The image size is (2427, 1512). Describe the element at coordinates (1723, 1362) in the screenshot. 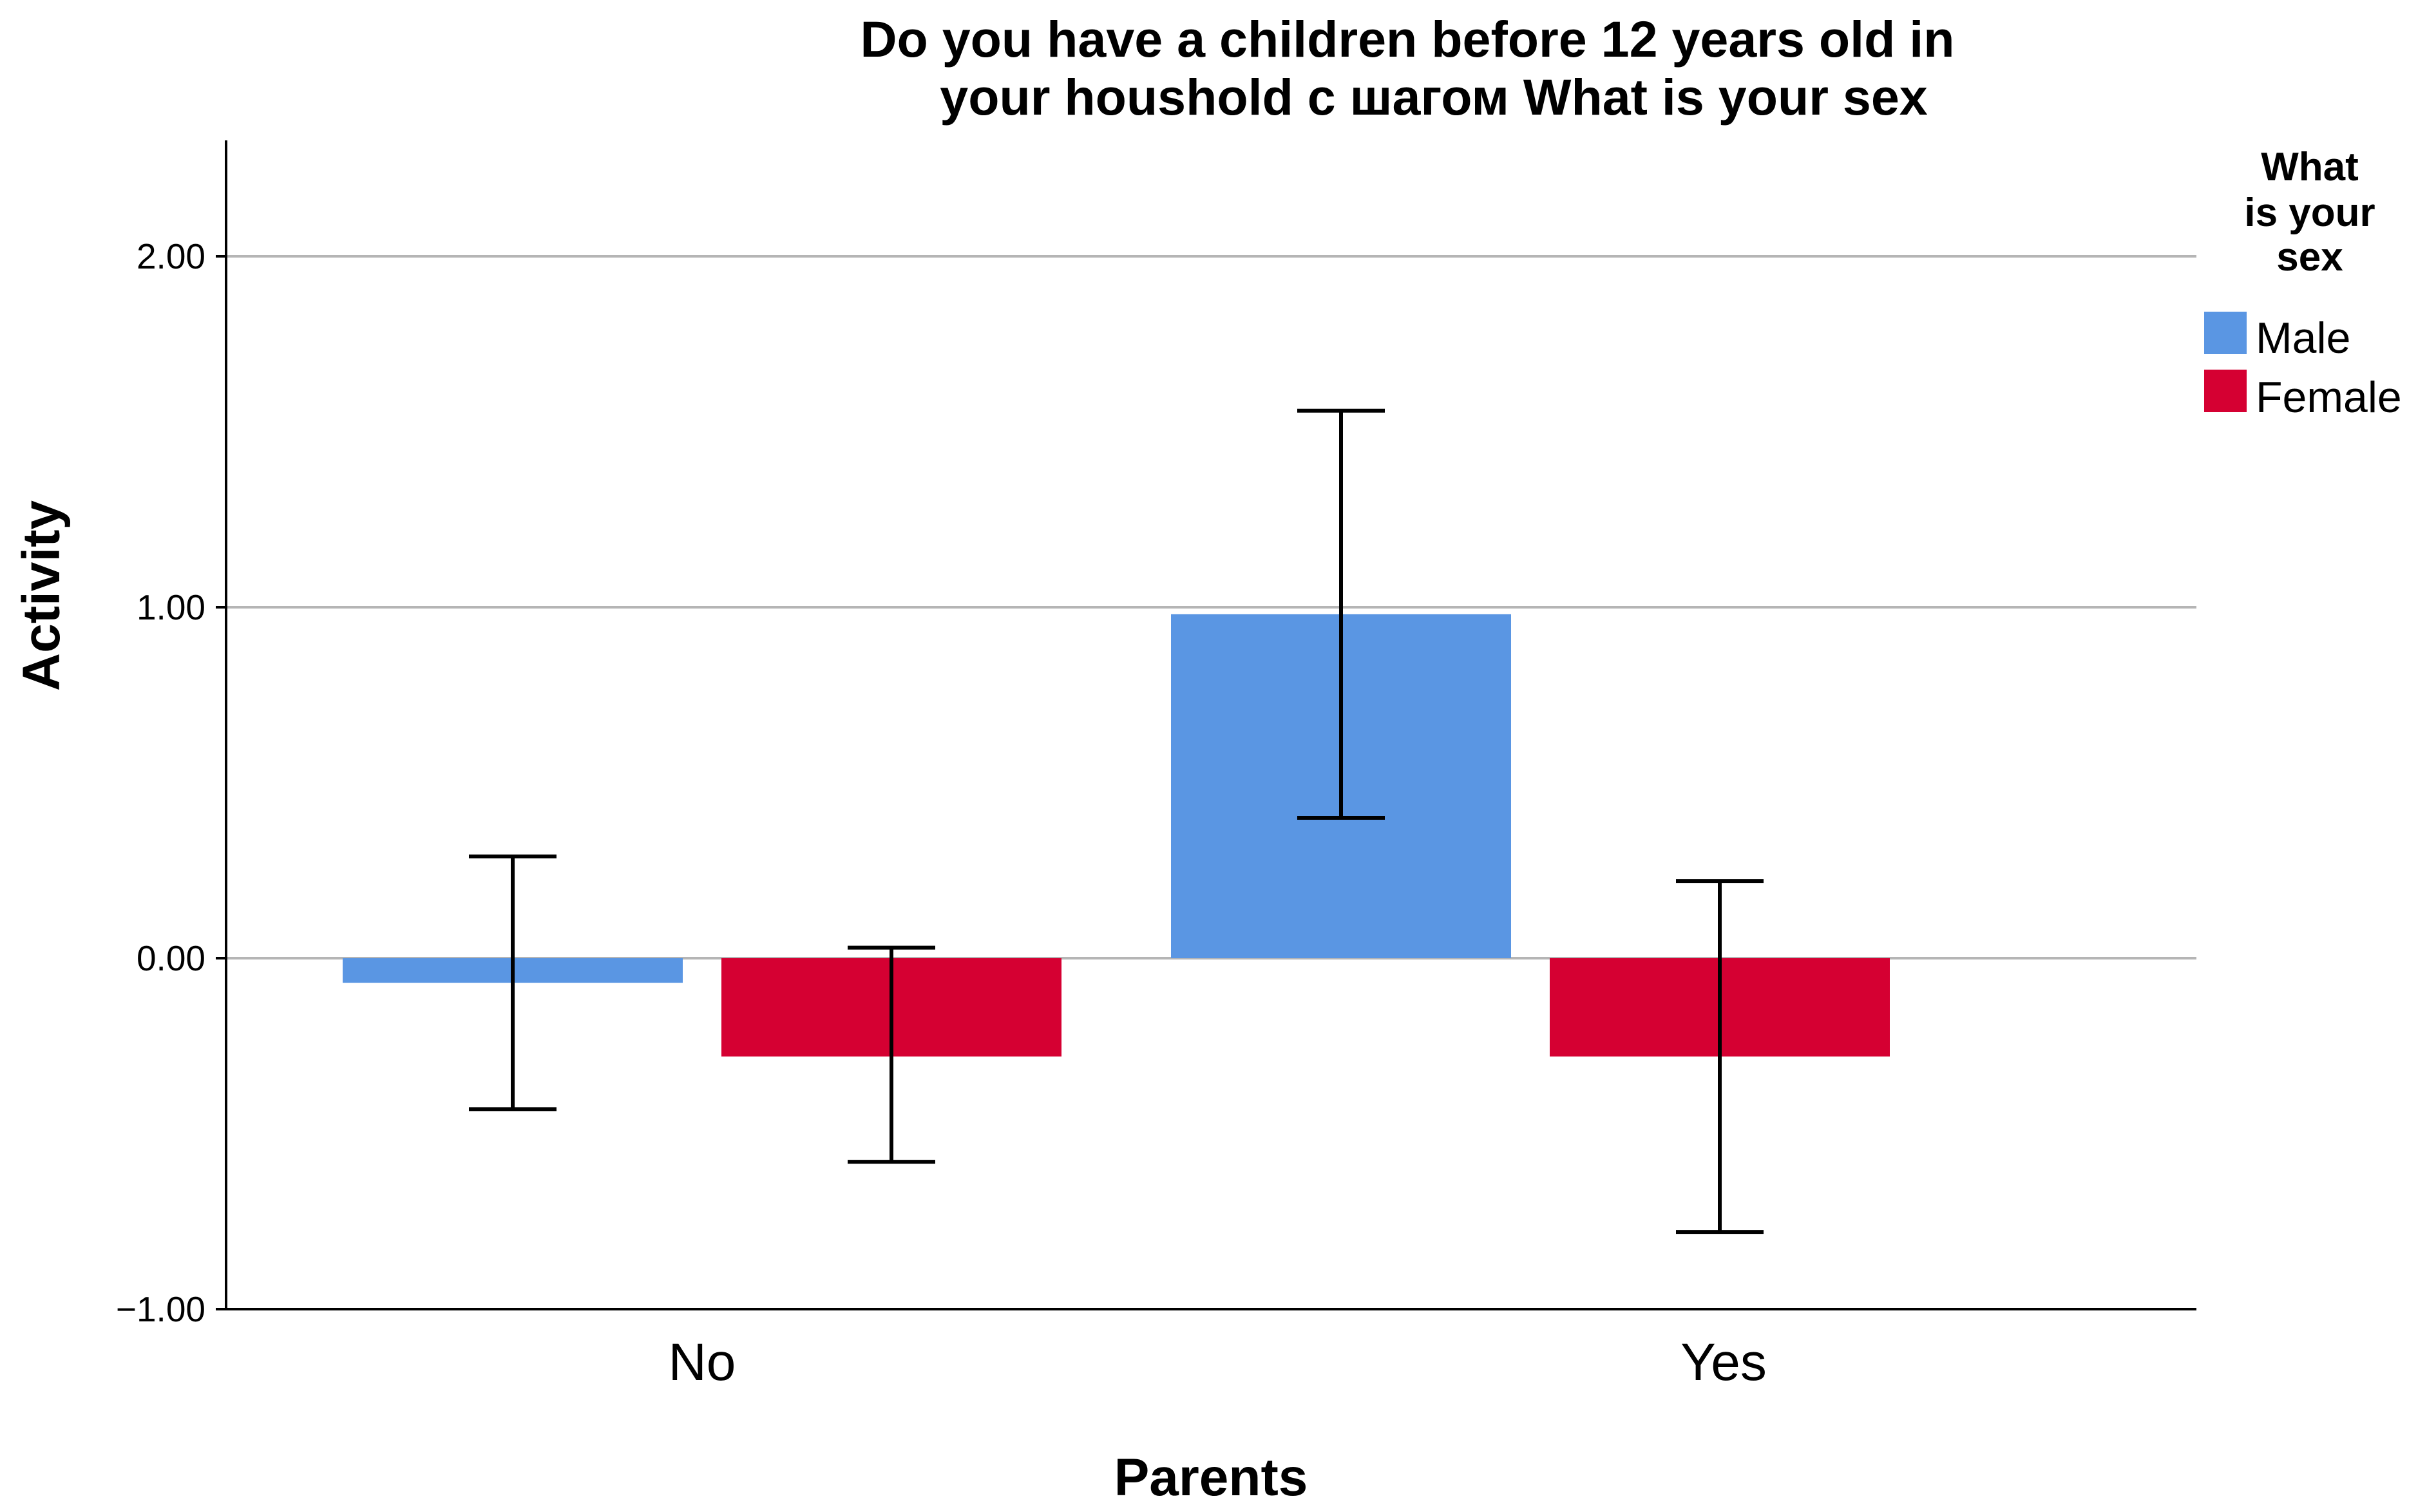

I see `category-label-yes: Yes` at that location.